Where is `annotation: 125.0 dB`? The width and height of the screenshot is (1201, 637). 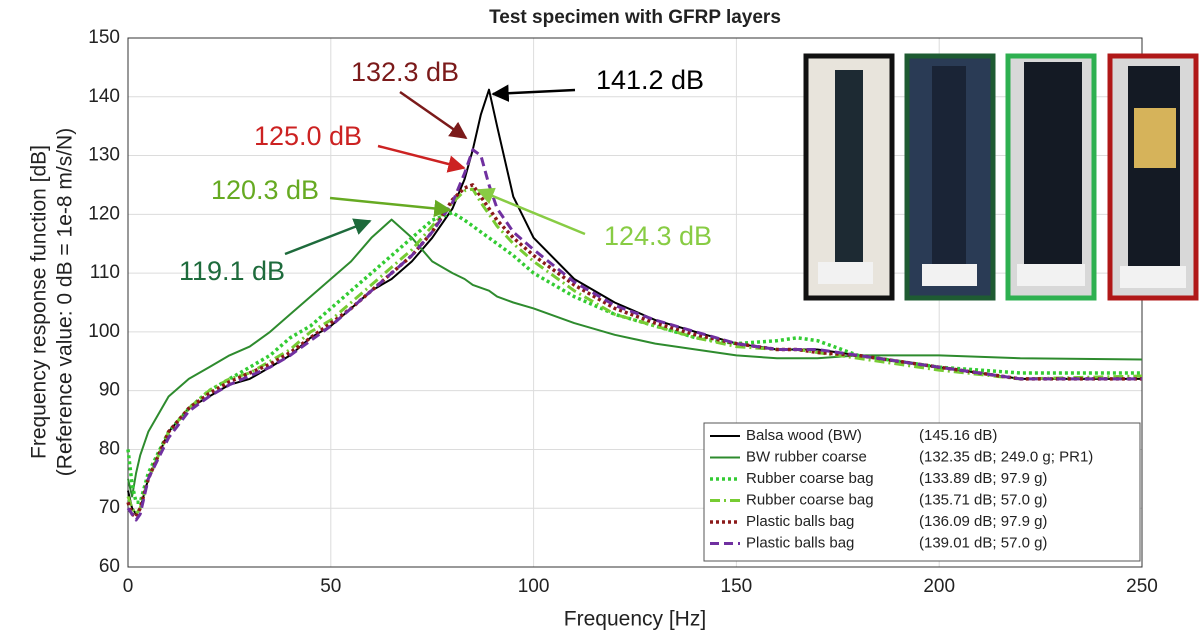 annotation: 125.0 dB is located at coordinates (308, 136).